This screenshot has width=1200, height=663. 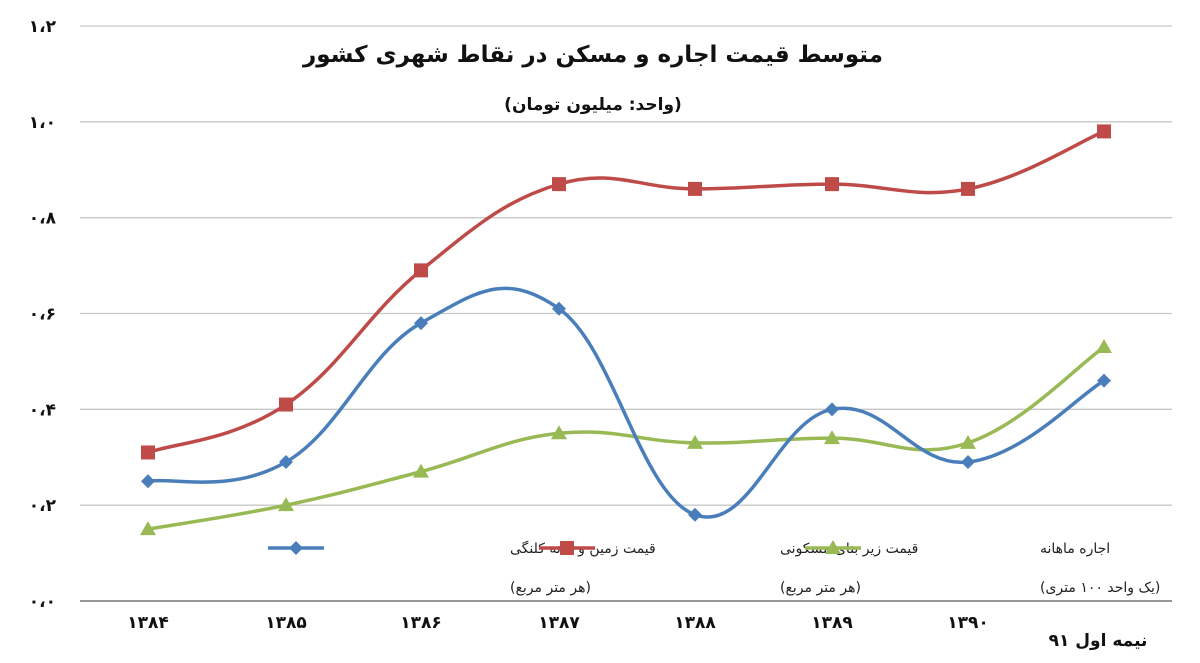 What do you see at coordinates (1098, 641) in the screenshot?
I see `x-tick-label: نیمه اول ۹۱` at bounding box center [1098, 641].